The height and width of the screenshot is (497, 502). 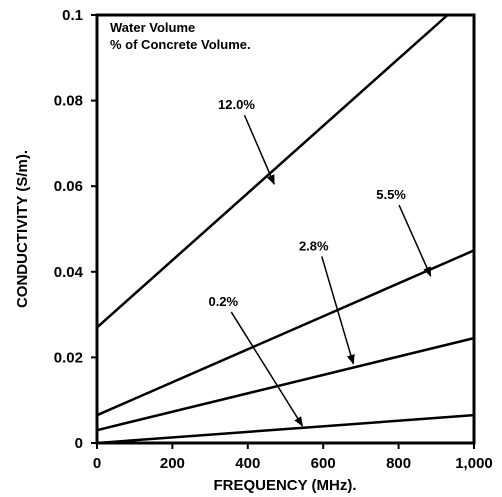 What do you see at coordinates (68, 357) in the screenshot?
I see `y-tick-label: 0.02` at bounding box center [68, 357].